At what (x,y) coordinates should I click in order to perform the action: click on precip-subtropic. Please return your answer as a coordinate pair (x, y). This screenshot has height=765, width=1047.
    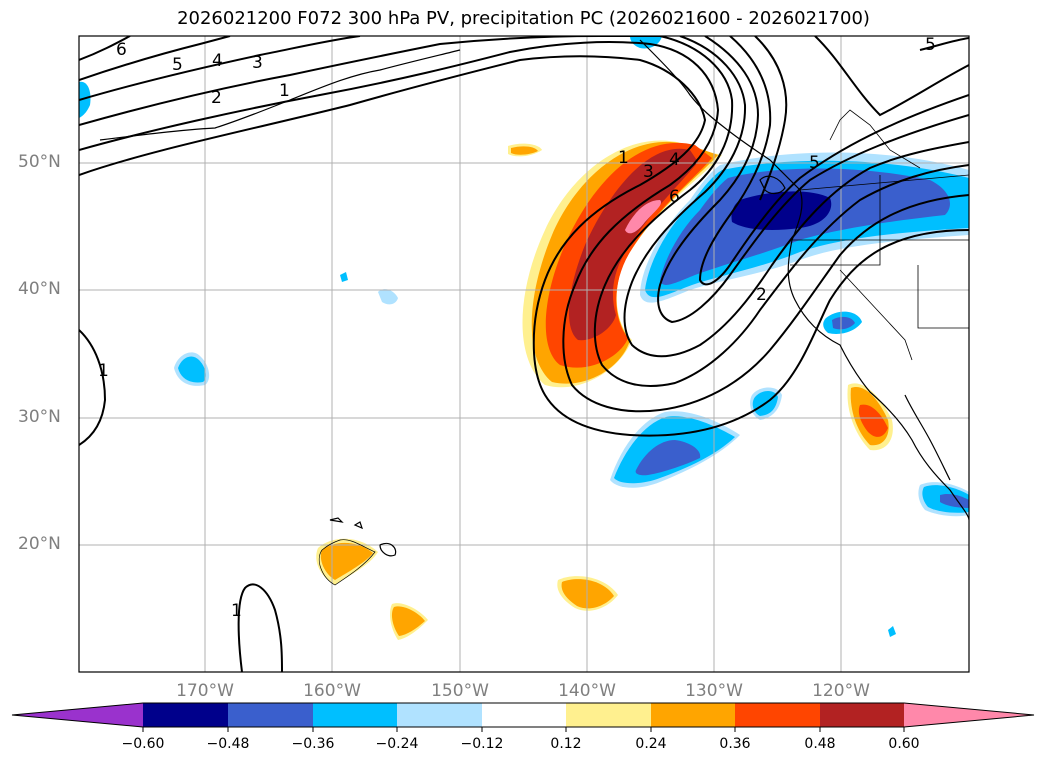
    Looking at the image, I should click on (587, 594).